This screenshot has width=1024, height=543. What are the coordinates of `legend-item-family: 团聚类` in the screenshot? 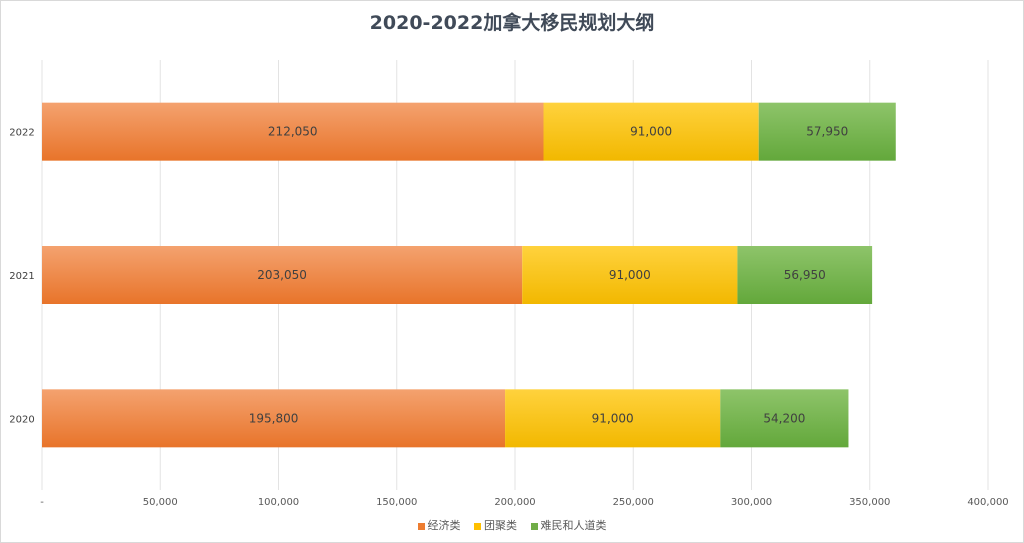 It's located at (495, 525).